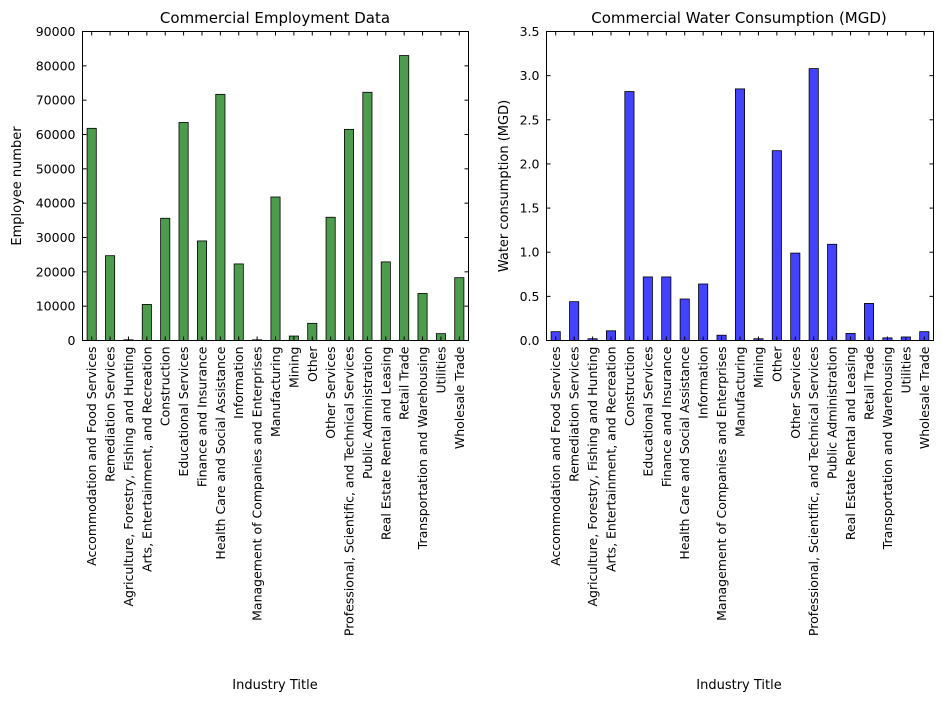 This screenshot has height=701, width=943. I want to click on water-category-label: Remediation Services, so click(574, 414).